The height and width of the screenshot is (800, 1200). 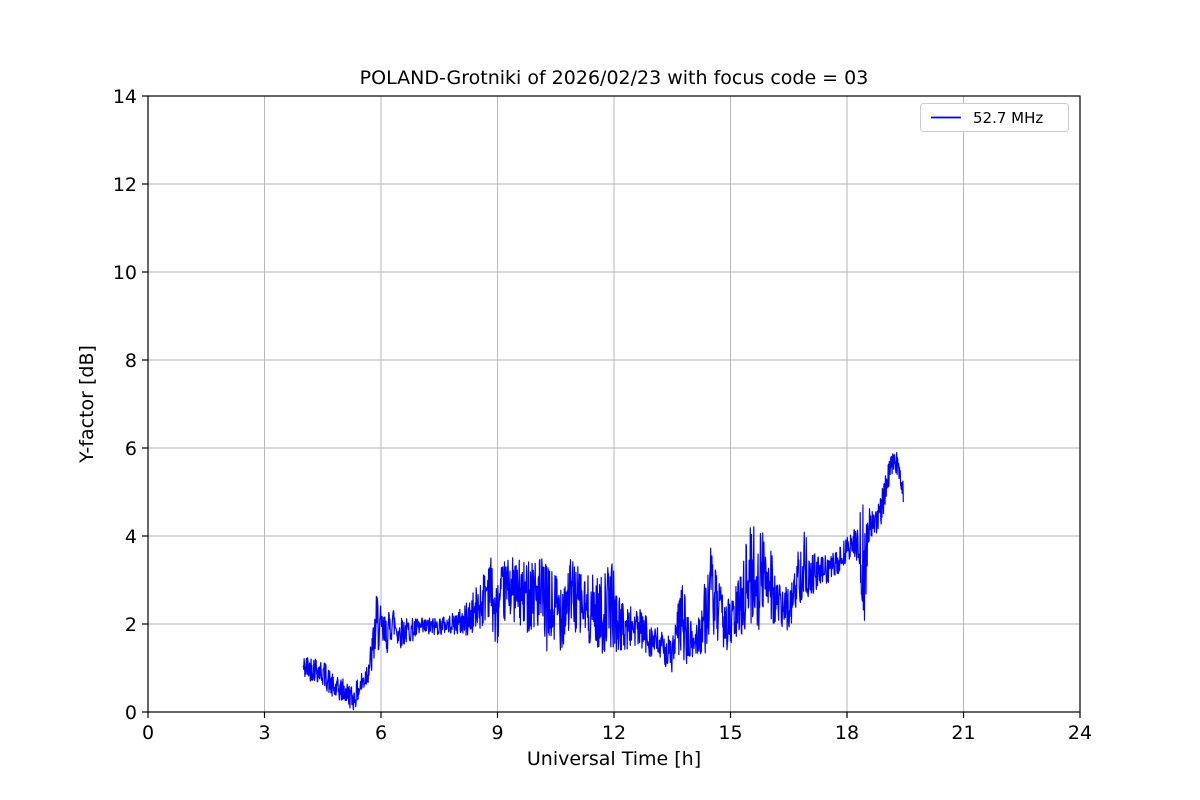 I want to click on y-tick-label: 10, so click(x=125, y=273).